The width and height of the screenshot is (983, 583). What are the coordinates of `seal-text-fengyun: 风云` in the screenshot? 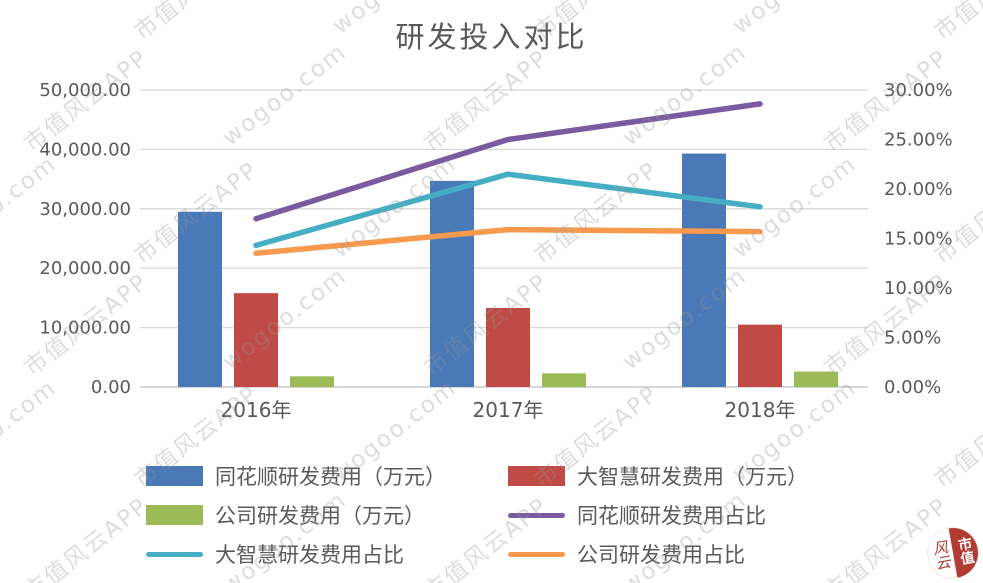 It's located at (941, 555).